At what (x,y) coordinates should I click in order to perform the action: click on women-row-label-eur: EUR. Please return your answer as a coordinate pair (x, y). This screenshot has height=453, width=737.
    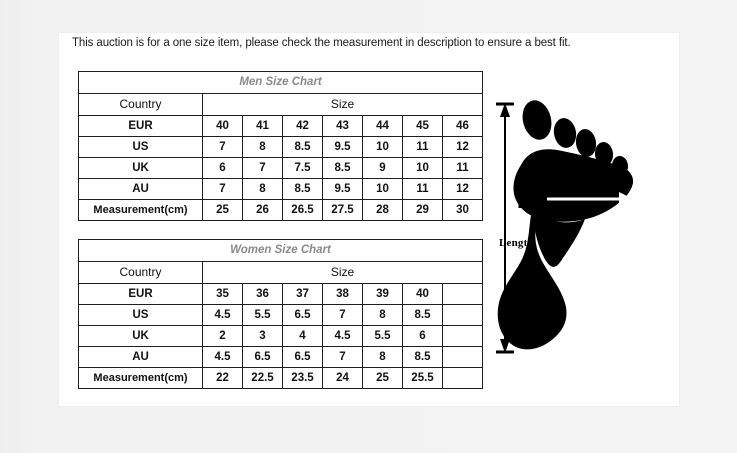
    Looking at the image, I should click on (140, 294).